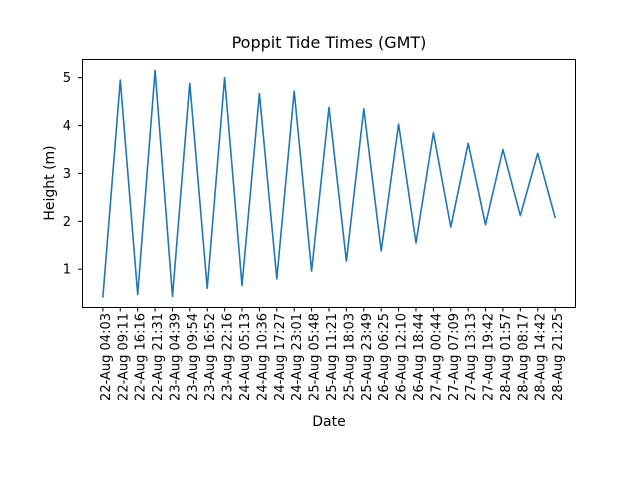  What do you see at coordinates (193, 357) in the screenshot?
I see `x-tick-label: 23-Aug 09:54` at bounding box center [193, 357].